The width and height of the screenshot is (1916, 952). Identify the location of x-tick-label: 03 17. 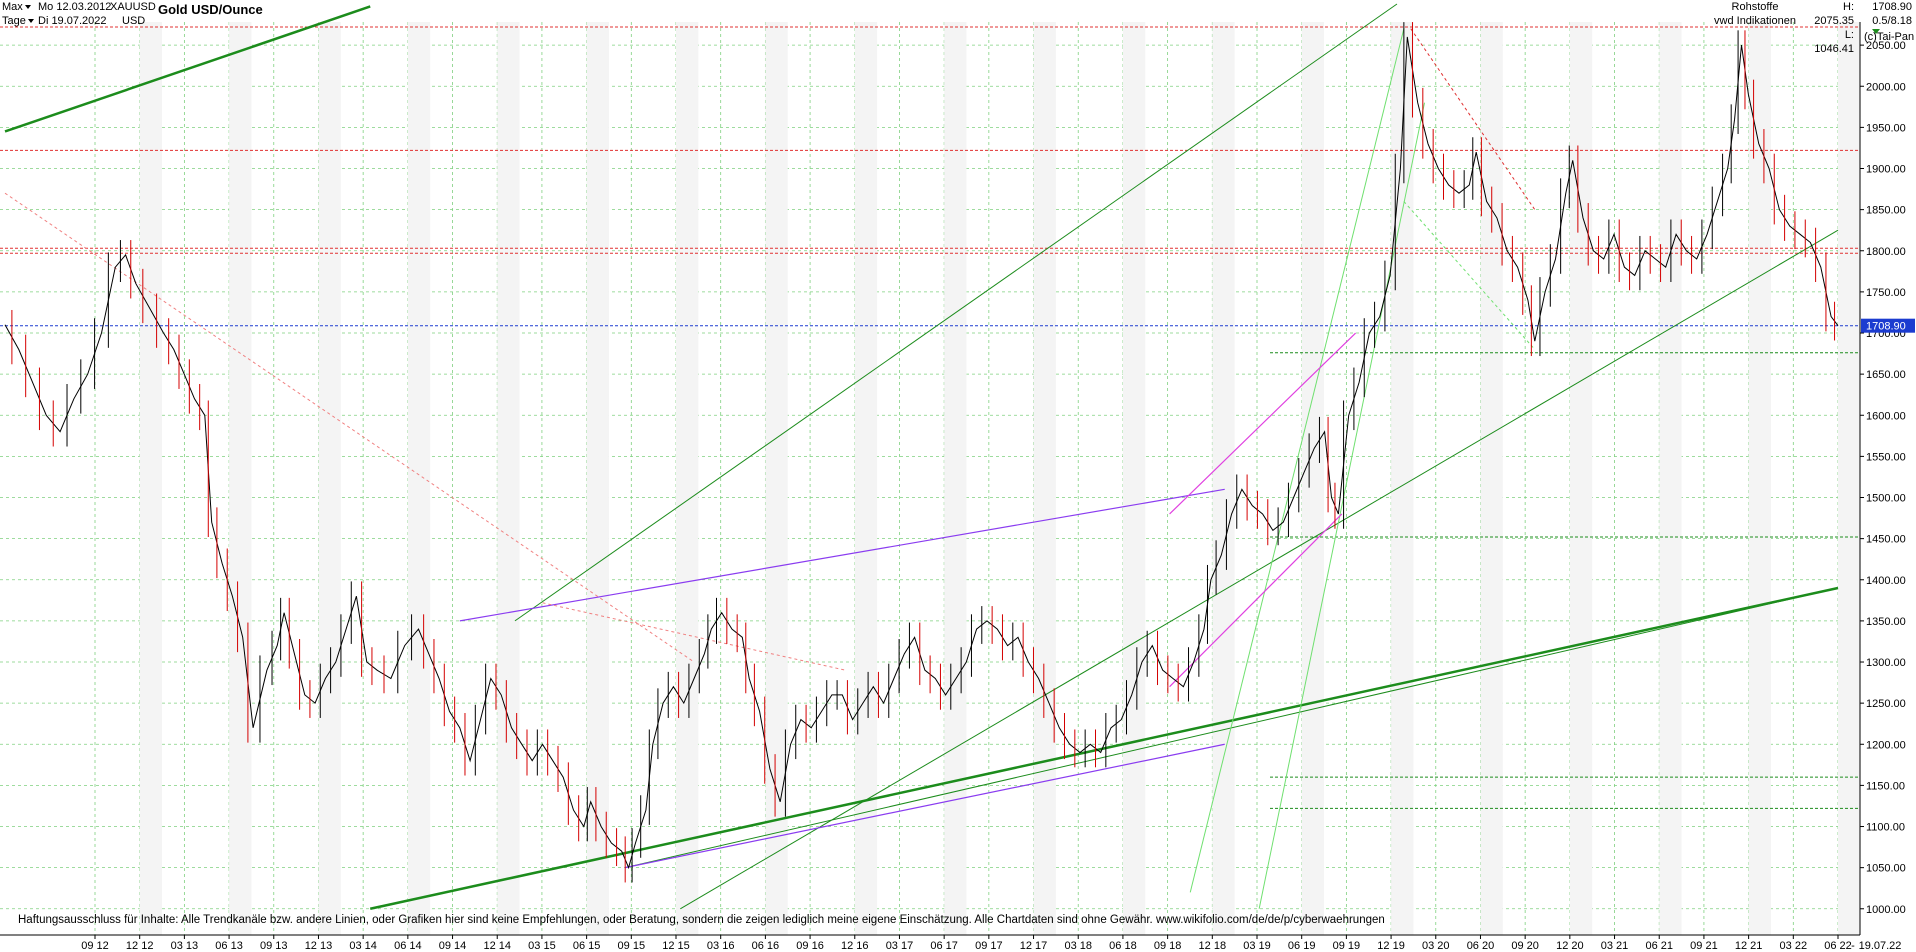
(900, 946).